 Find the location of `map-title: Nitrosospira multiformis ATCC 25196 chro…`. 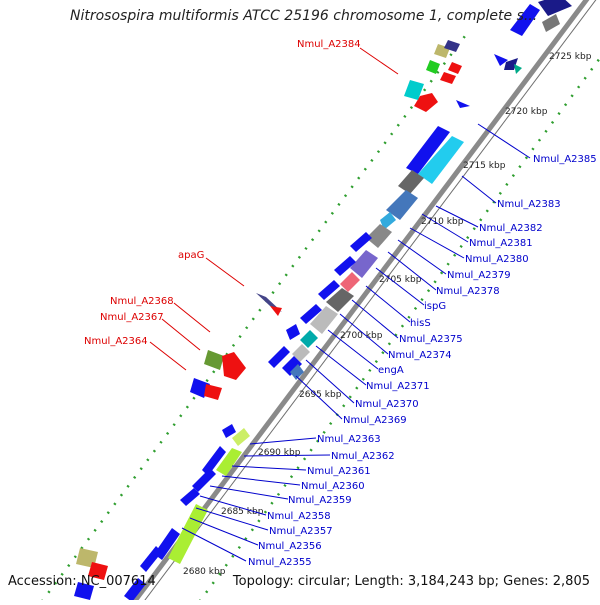

map-title: Nitrosospira multiformis ATCC 25196 chro… is located at coordinates (304, 16).